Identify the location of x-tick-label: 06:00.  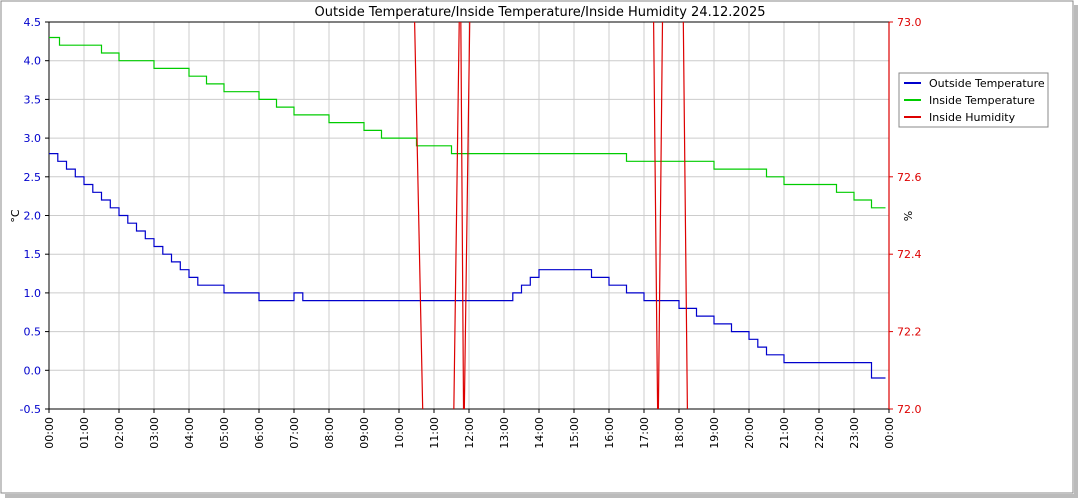
(259, 433).